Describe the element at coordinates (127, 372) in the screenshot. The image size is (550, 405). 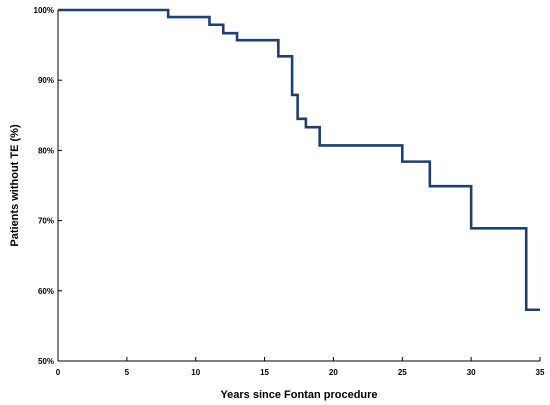
I see `x-tick-label: 5` at that location.